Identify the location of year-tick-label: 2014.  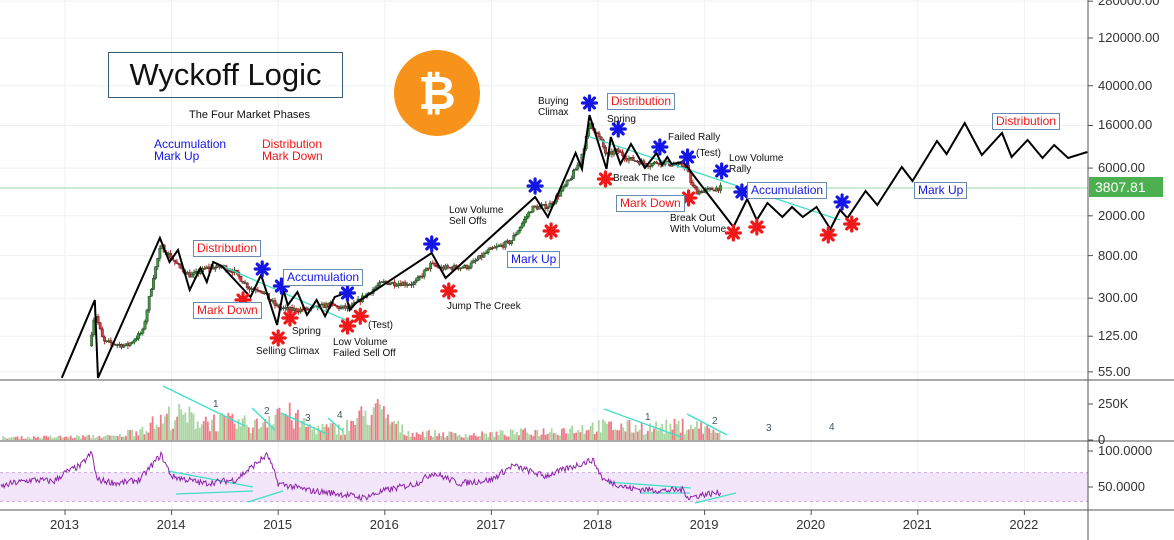
(171, 524).